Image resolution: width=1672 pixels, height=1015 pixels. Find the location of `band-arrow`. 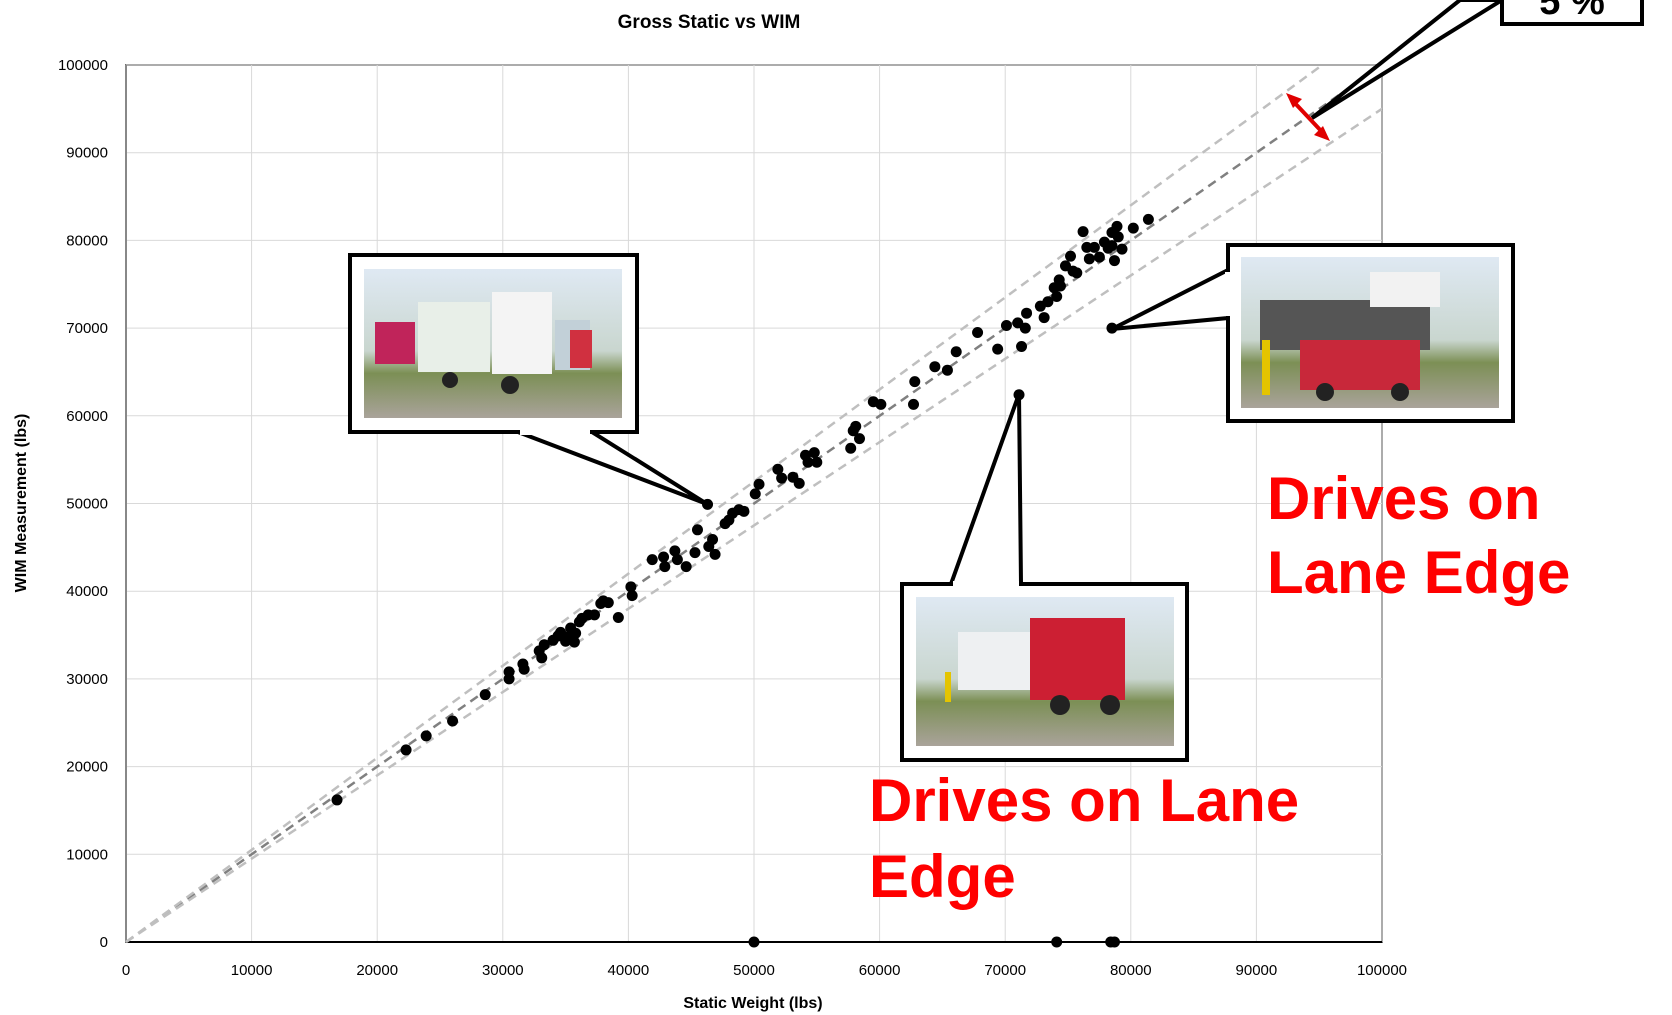

band-arrow is located at coordinates (1308, 117).